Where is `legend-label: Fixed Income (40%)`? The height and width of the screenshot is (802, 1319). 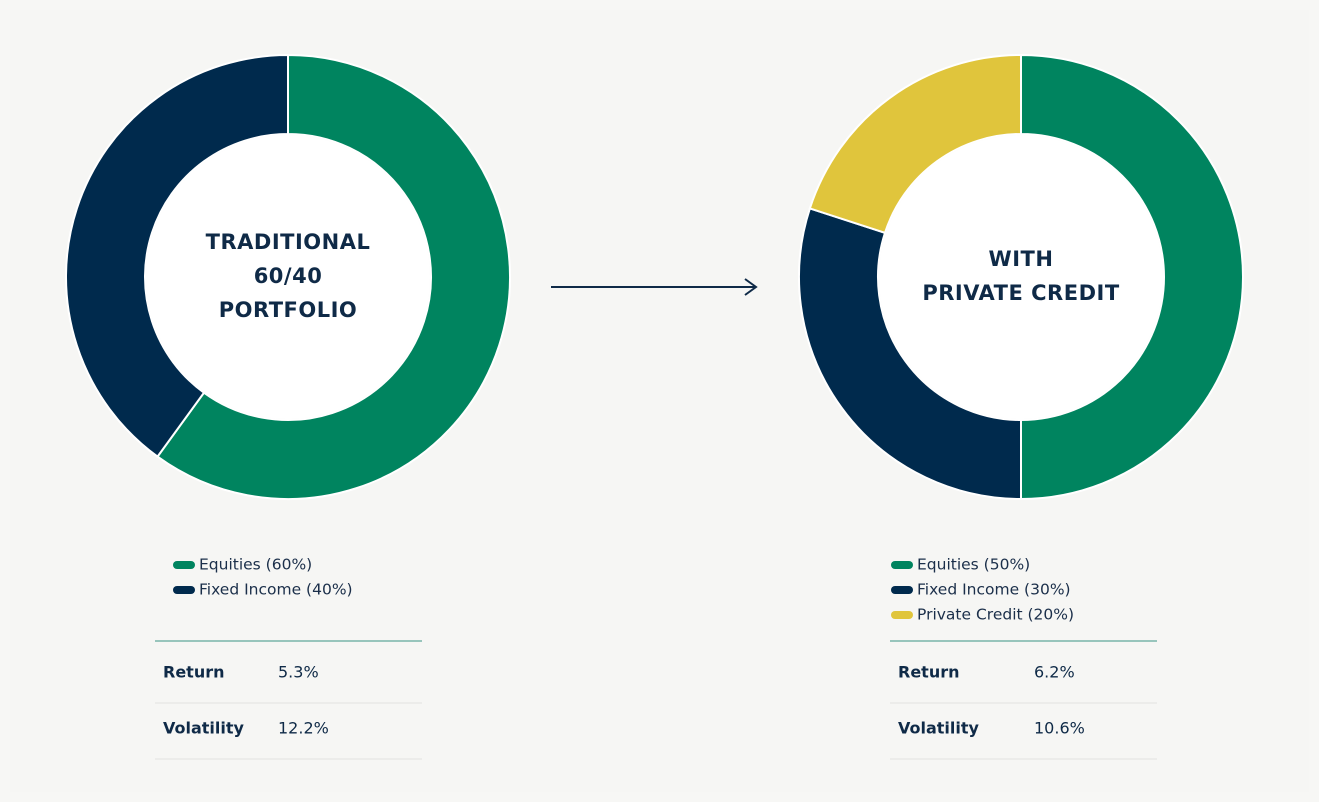 legend-label: Fixed Income (40%) is located at coordinates (276, 590).